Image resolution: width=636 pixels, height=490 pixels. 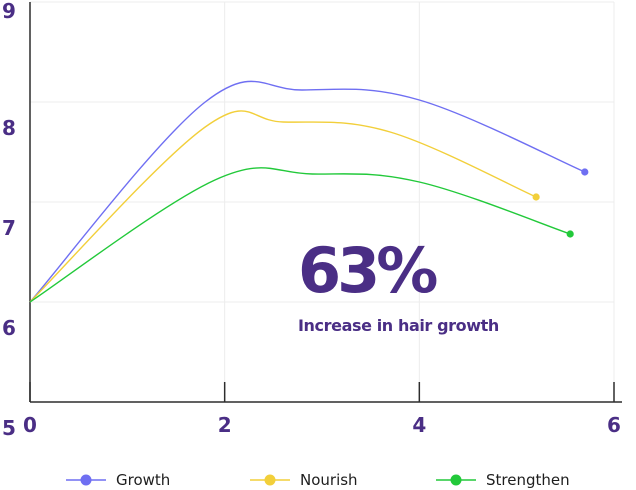 I want to click on series-endpoint-growth, so click(x=585, y=172).